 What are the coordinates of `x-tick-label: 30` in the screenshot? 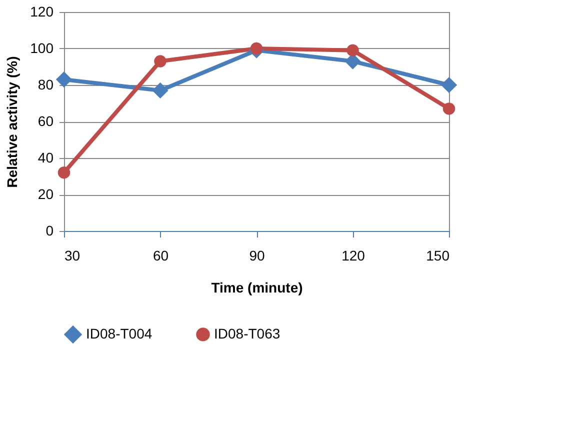 It's located at (72, 256).